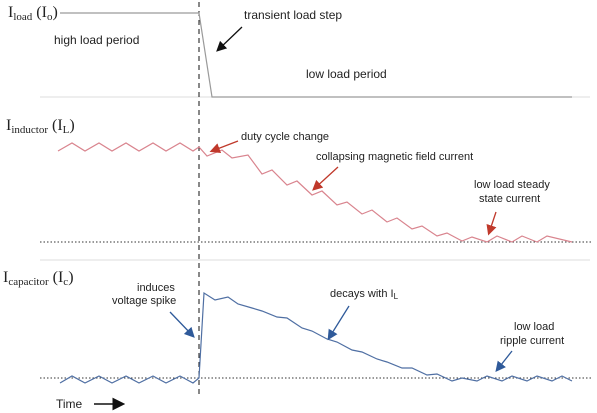 Image resolution: width=597 pixels, height=413 pixels. Describe the element at coordinates (325, 178) in the screenshot. I see `collapsing-field-arrow` at that location.